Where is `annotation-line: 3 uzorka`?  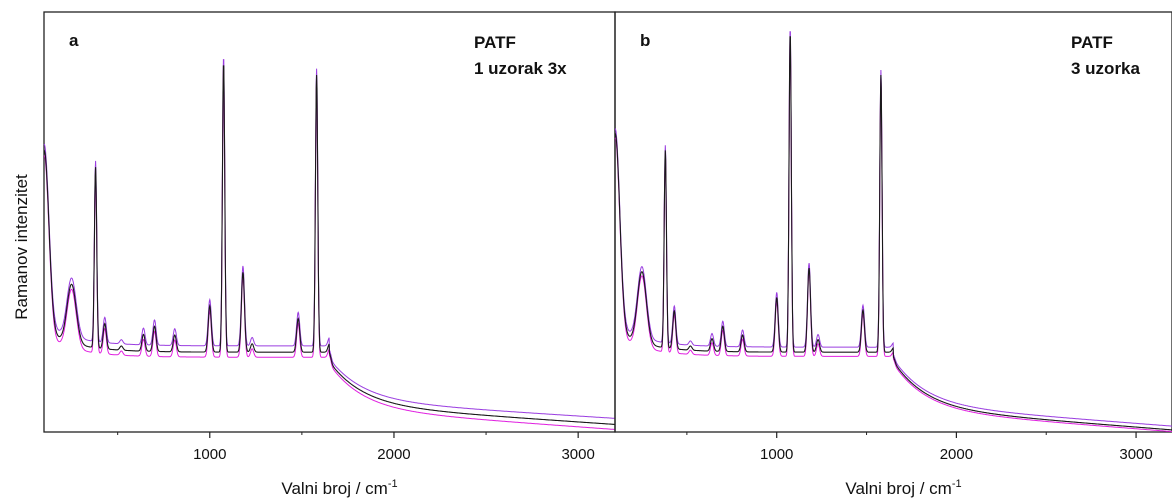
annotation-line: 3 uzorka is located at coordinates (1106, 68).